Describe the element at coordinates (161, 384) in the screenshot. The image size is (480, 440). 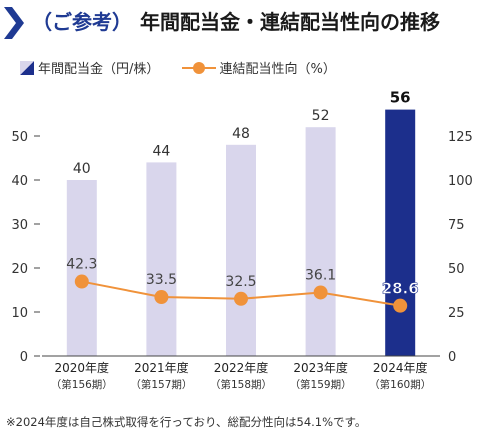
I see `x-period-label-1: （第157期）` at that location.